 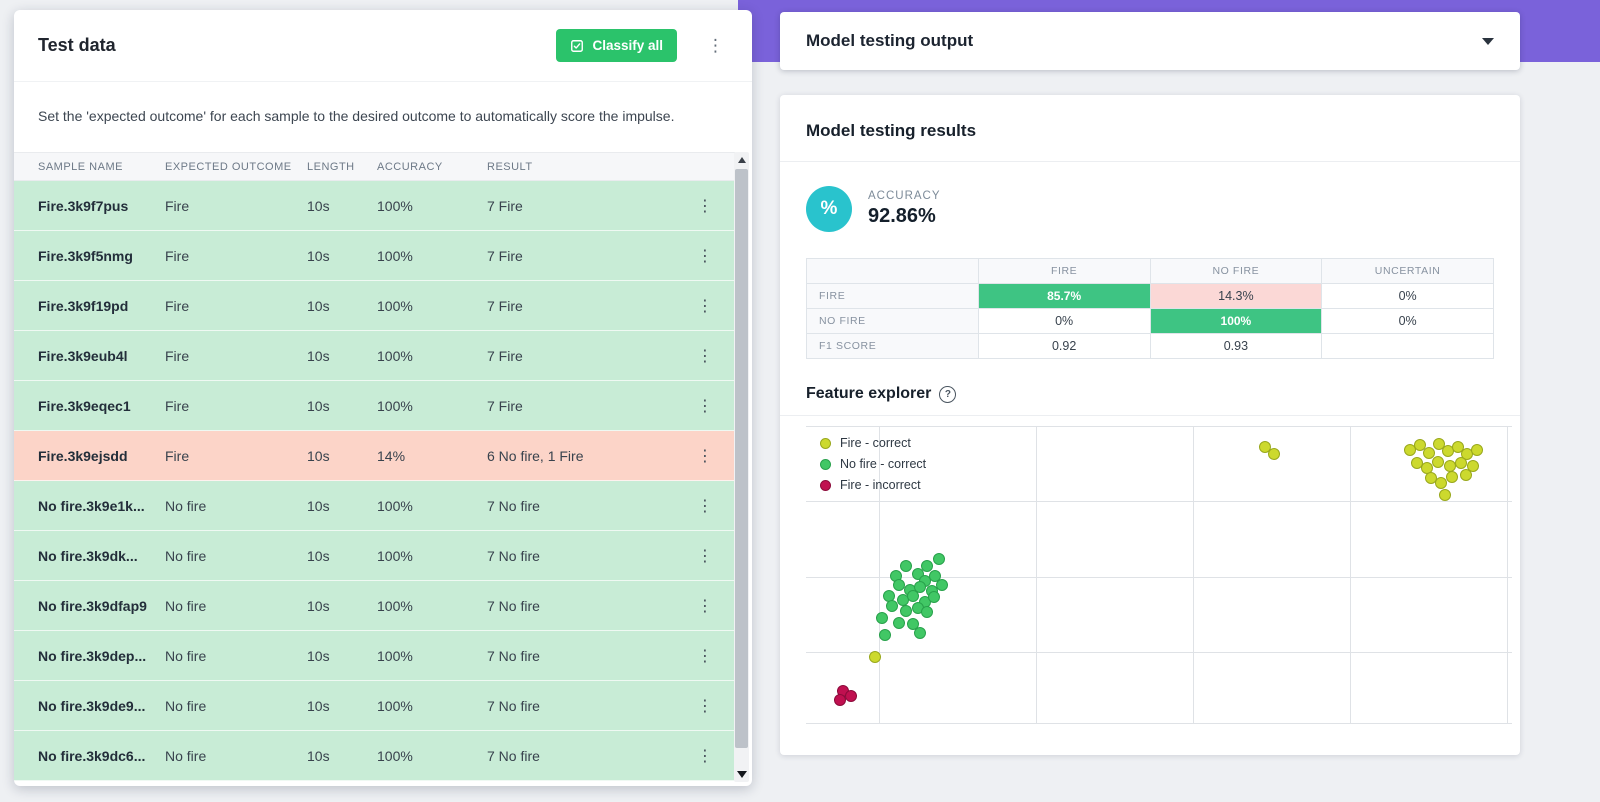 I want to click on matrix-cell: 100%, so click(x=1236, y=321).